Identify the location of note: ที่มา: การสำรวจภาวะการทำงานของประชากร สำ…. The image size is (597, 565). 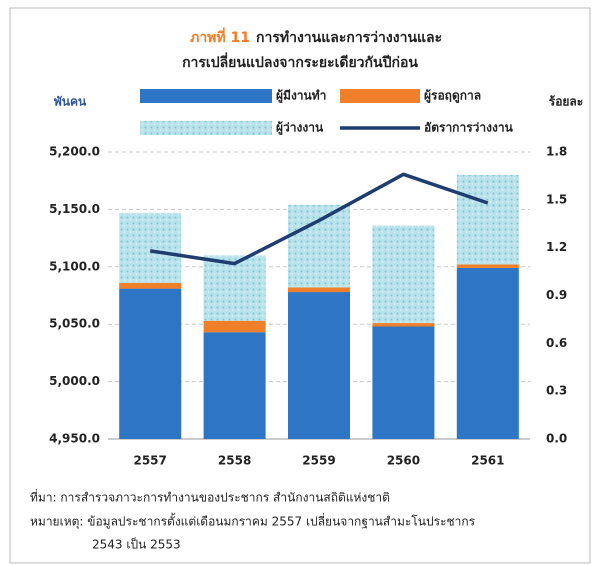
(210, 497).